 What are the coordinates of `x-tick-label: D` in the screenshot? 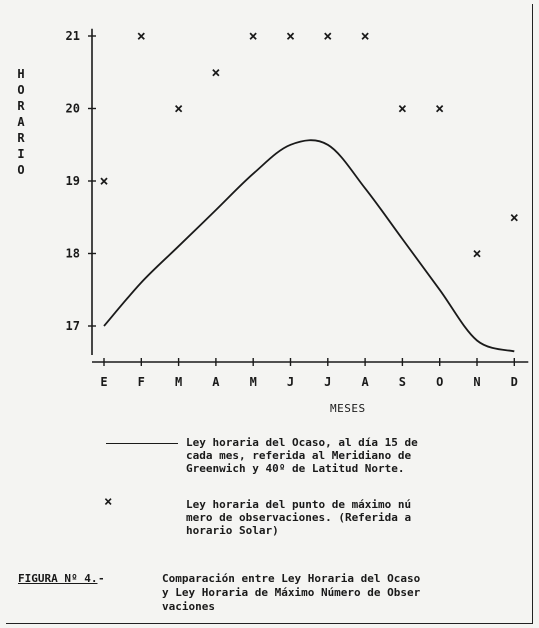 It's located at (514, 382).